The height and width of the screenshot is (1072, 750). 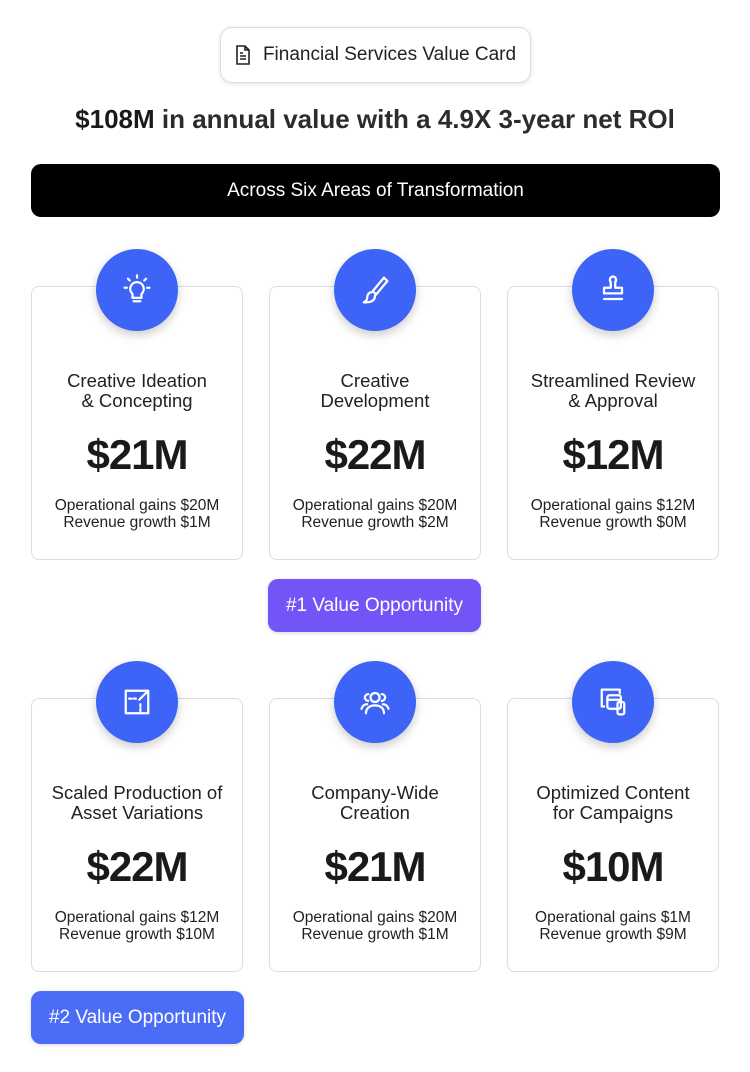 I want to click on operational-gains: Operational gains $1M, so click(x=613, y=917).